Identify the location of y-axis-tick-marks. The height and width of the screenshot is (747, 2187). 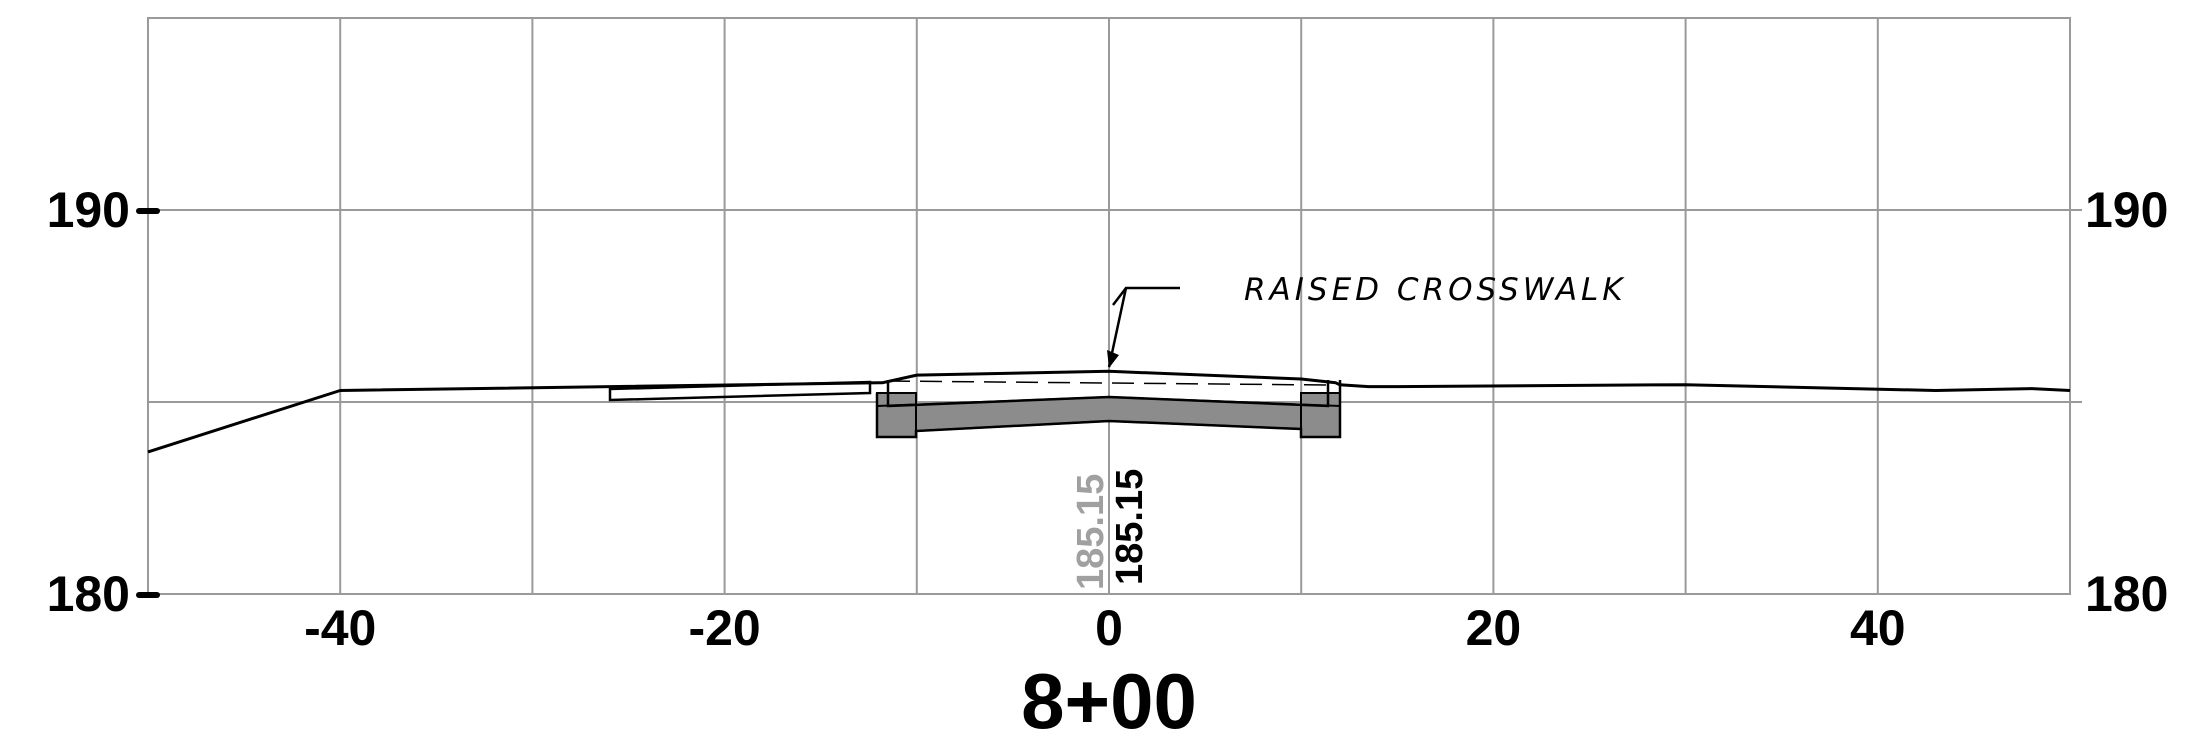
(148, 403).